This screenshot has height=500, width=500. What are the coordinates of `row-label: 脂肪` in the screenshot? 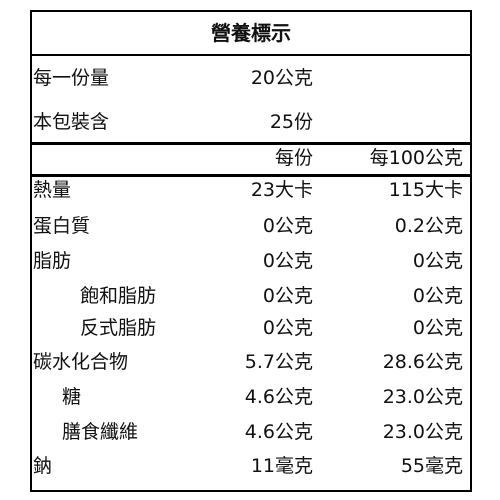 It's located at (52, 261).